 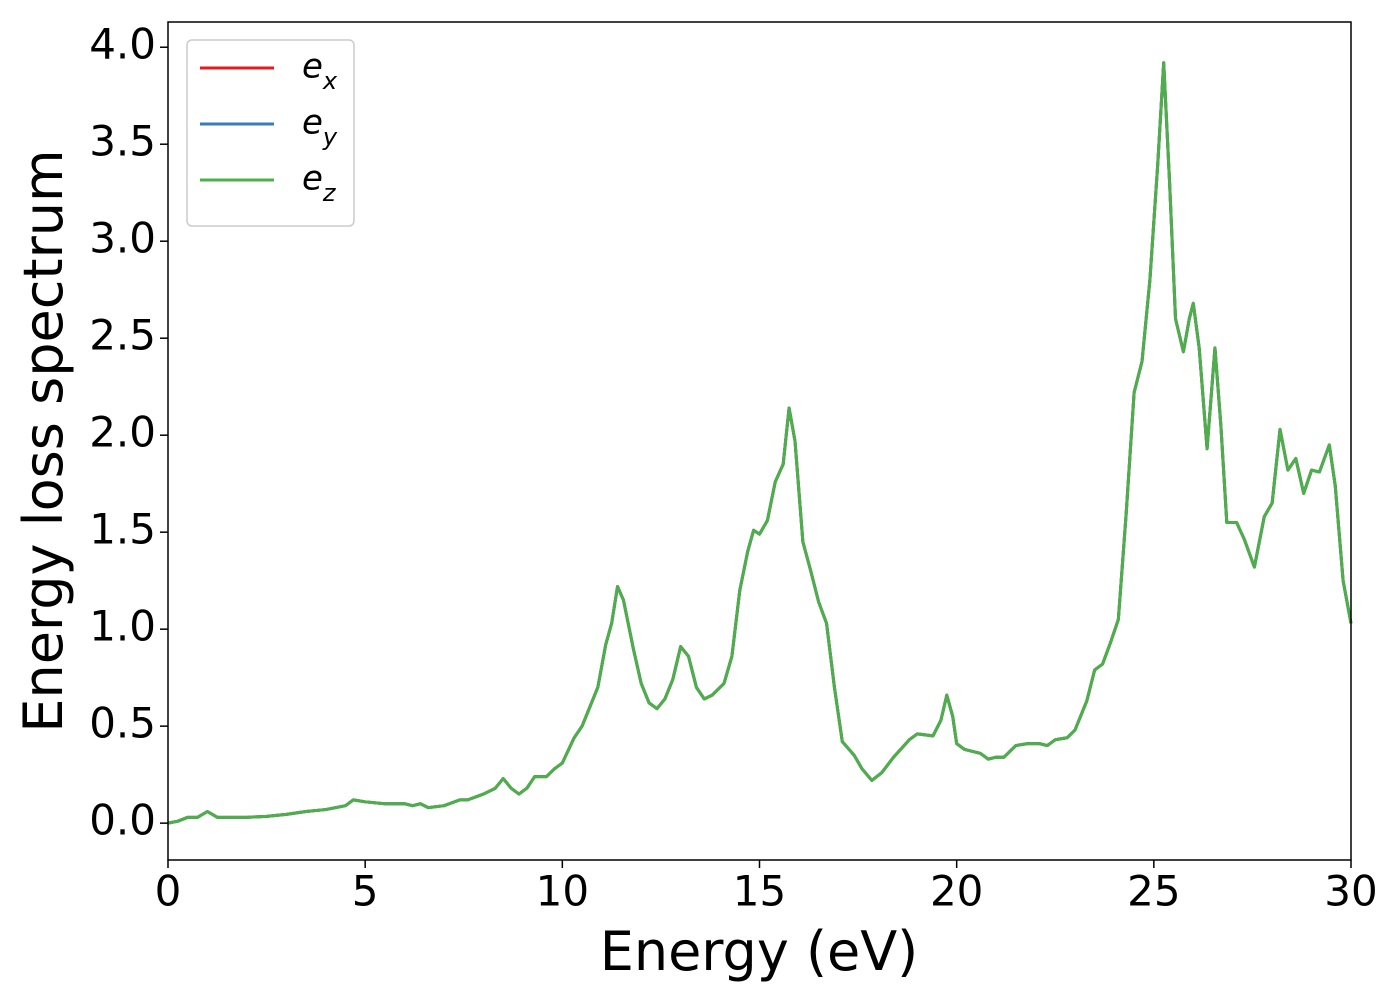 What do you see at coordinates (168, 891) in the screenshot?
I see `x-tick-label: 0` at bounding box center [168, 891].